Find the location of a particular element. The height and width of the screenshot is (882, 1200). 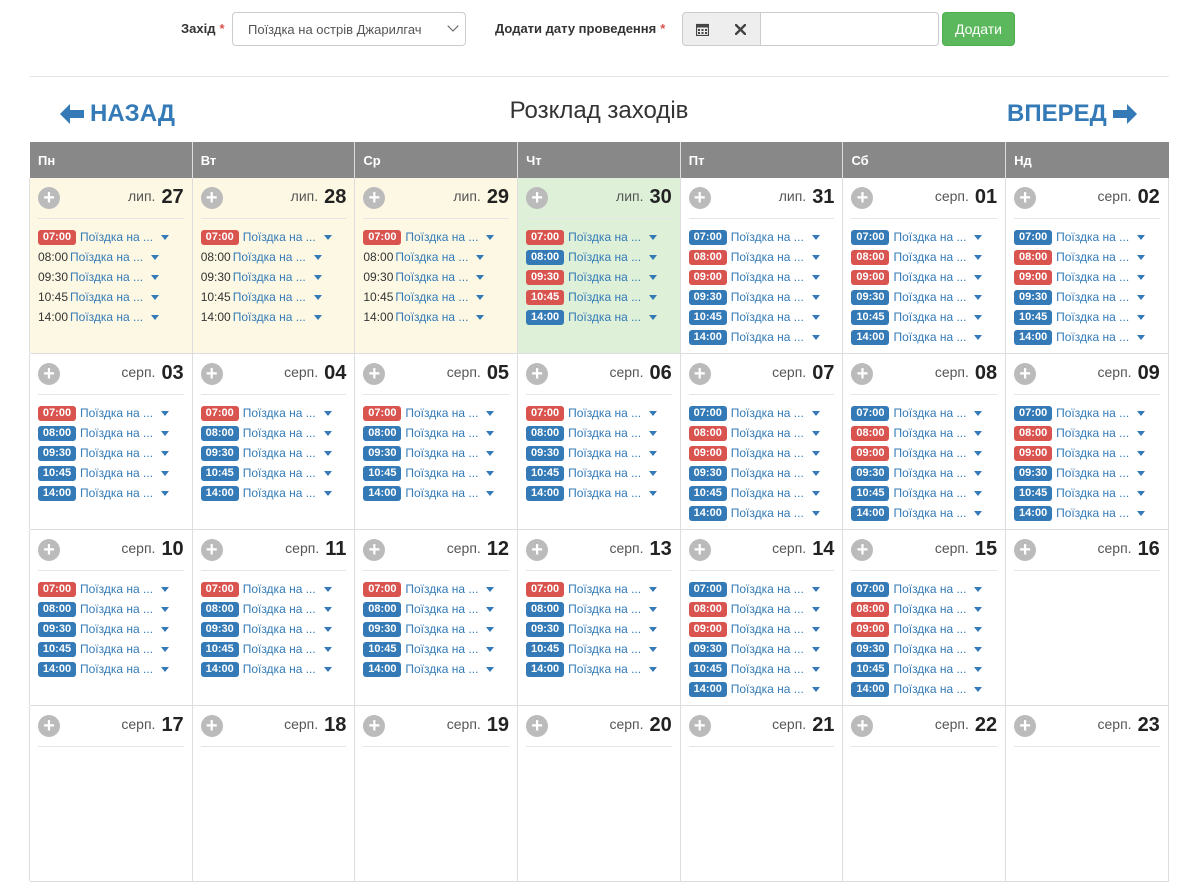

forward-button: ВПЕРЕД is located at coordinates (1072, 114).